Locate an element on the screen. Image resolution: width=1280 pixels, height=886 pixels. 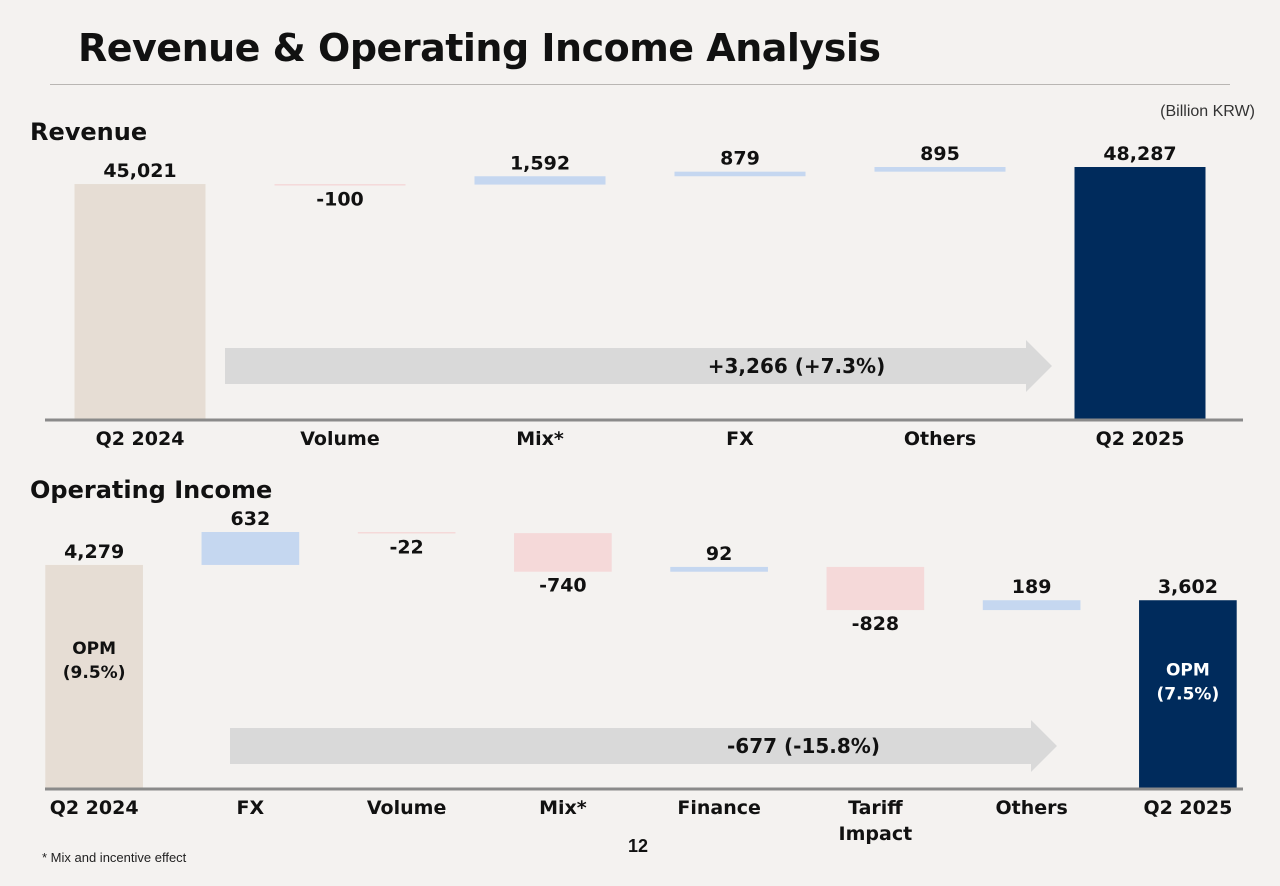
oi-category-label-tariff-impact-0: Tariff is located at coordinates (875, 808).